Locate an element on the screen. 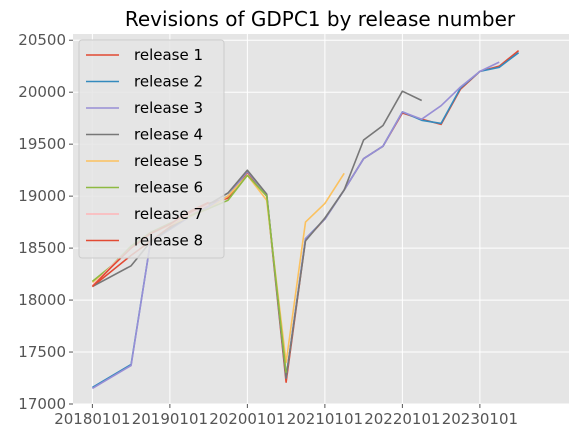 This screenshot has height=441, width=578. legend-label: release 2 is located at coordinates (168, 82).